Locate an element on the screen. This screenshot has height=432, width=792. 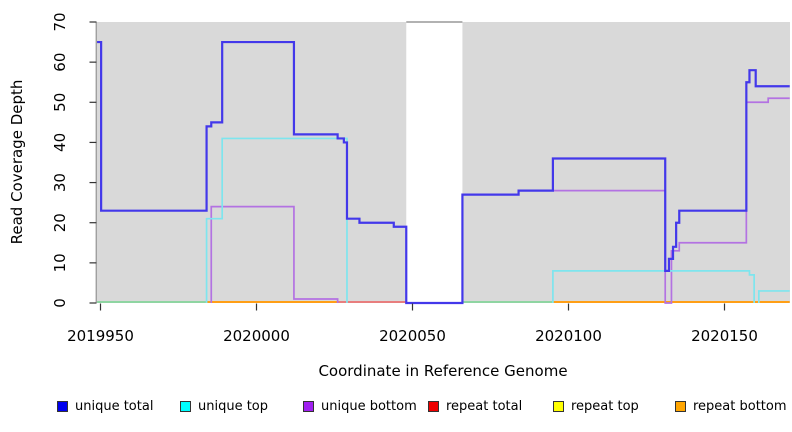
legend-item-repeat-bottom: repeat bottom is located at coordinates (731, 406).